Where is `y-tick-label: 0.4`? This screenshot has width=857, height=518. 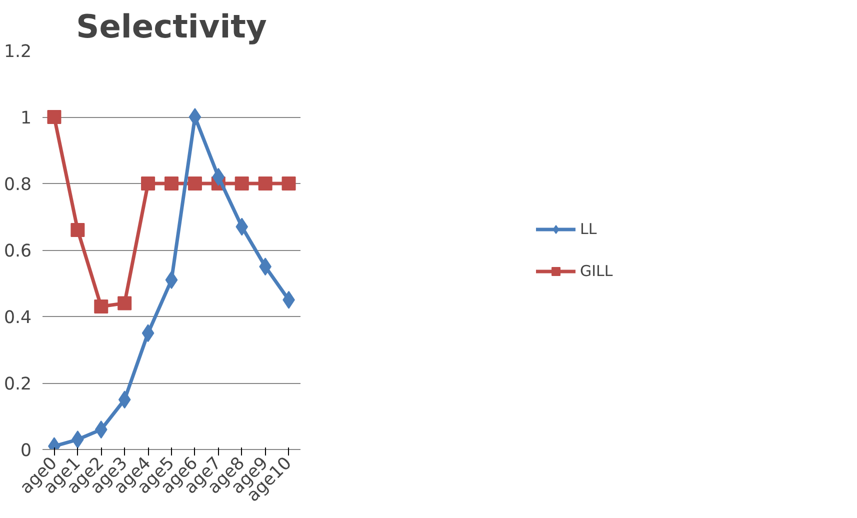 y-tick-label: 0.4 is located at coordinates (18, 318).